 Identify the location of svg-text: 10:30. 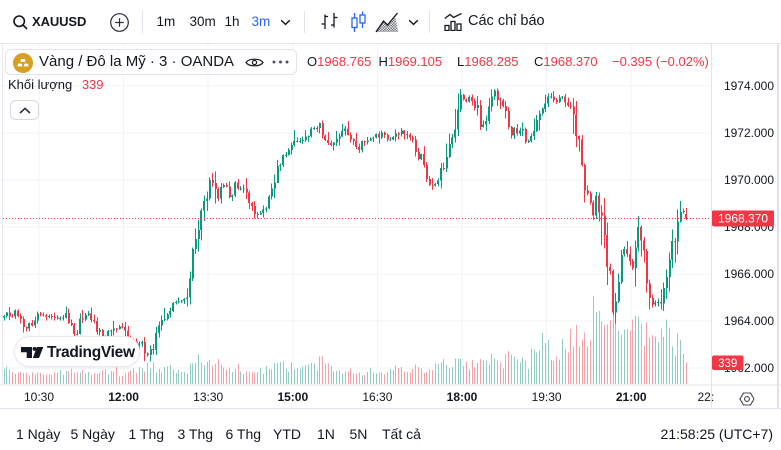
(39, 397).